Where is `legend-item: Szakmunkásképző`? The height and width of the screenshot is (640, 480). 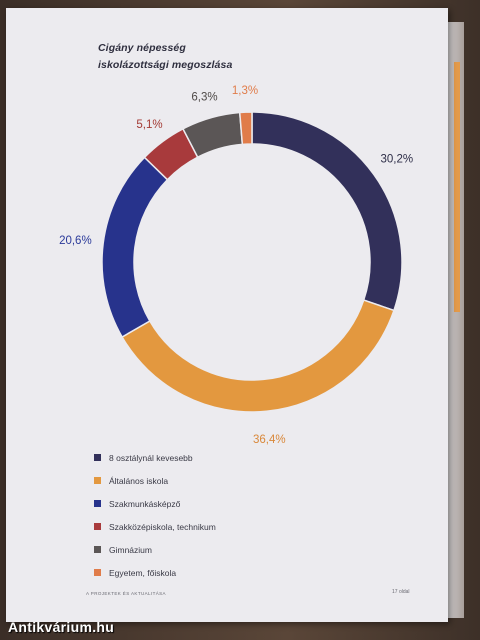 legend-item: Szakmunkásképző is located at coordinates (224, 503).